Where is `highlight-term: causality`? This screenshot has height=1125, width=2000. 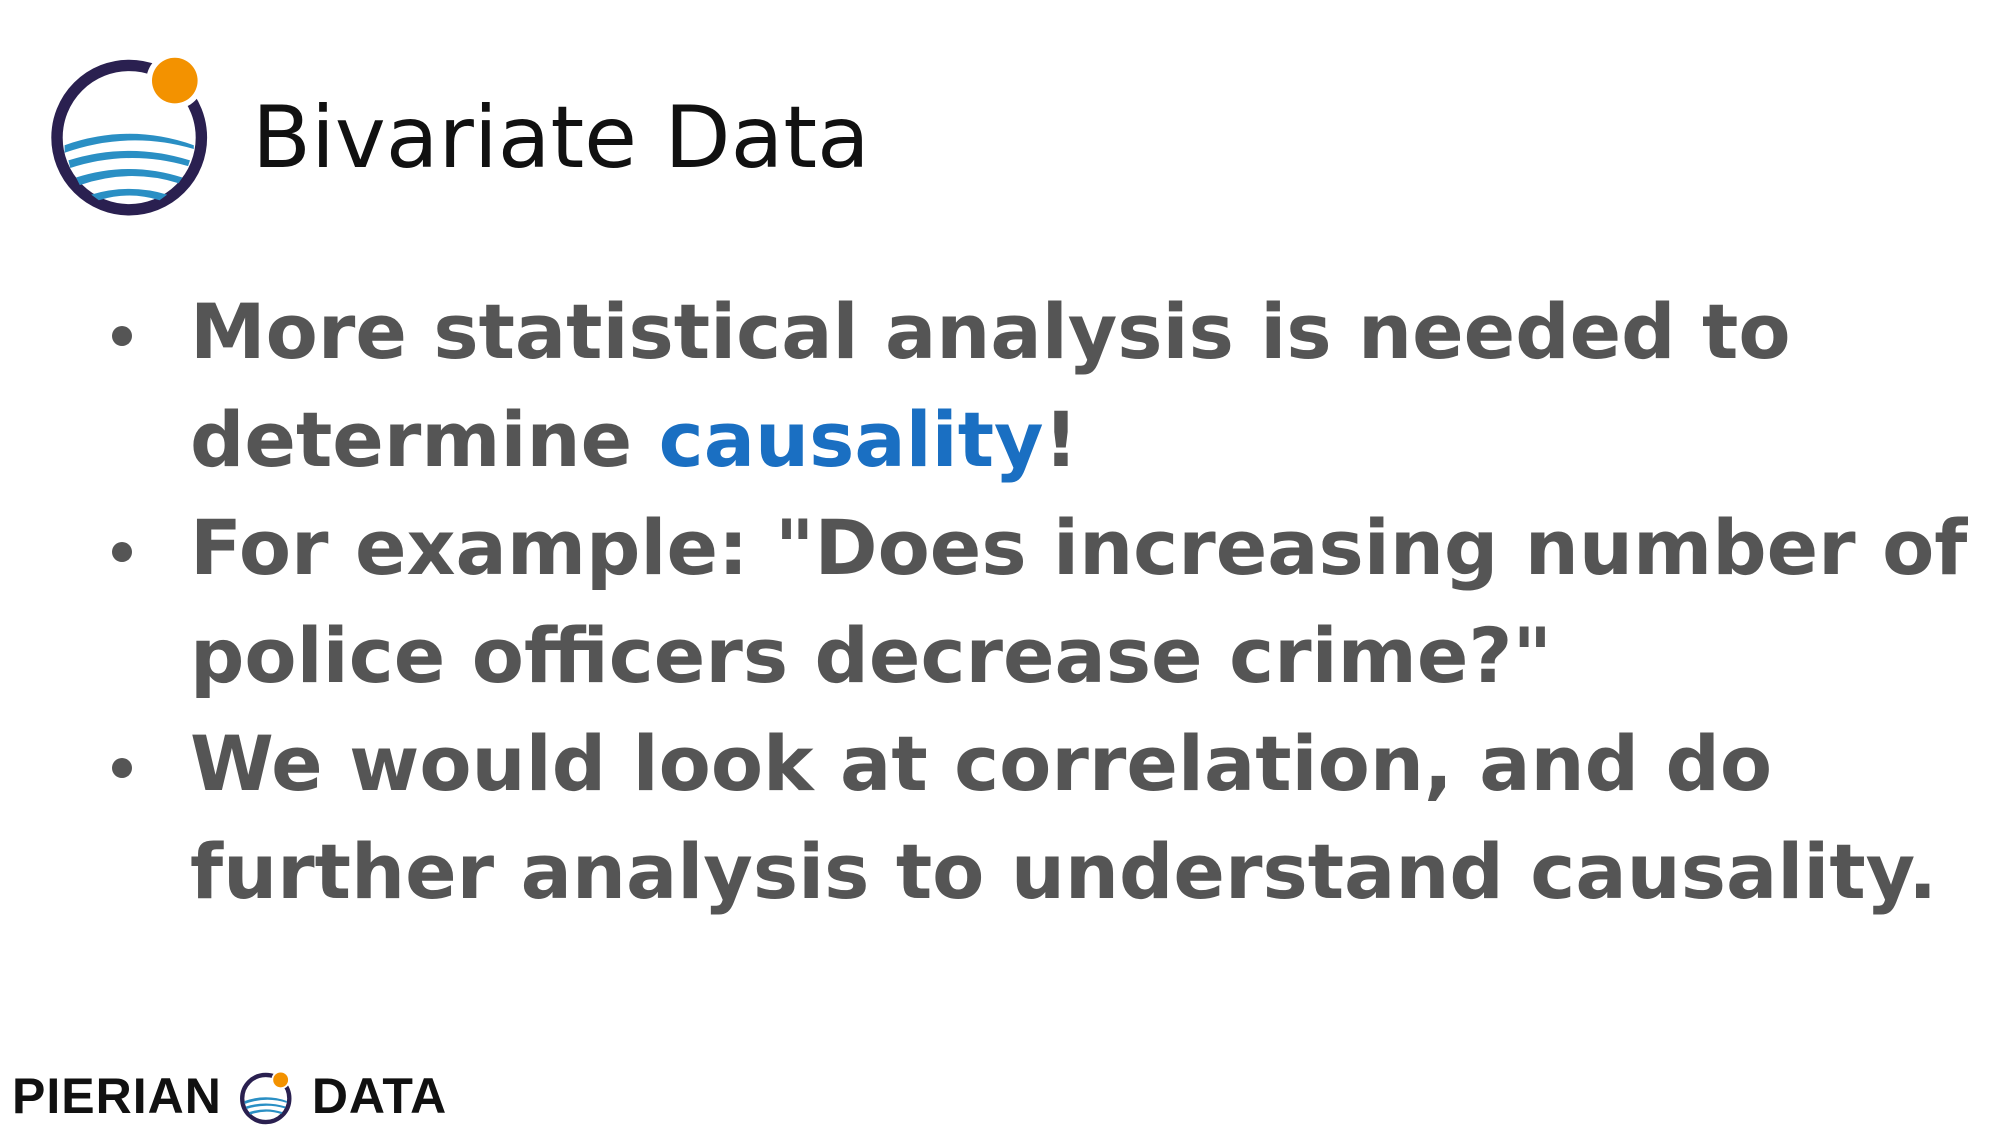 highlight-term: causality is located at coordinates (851, 439).